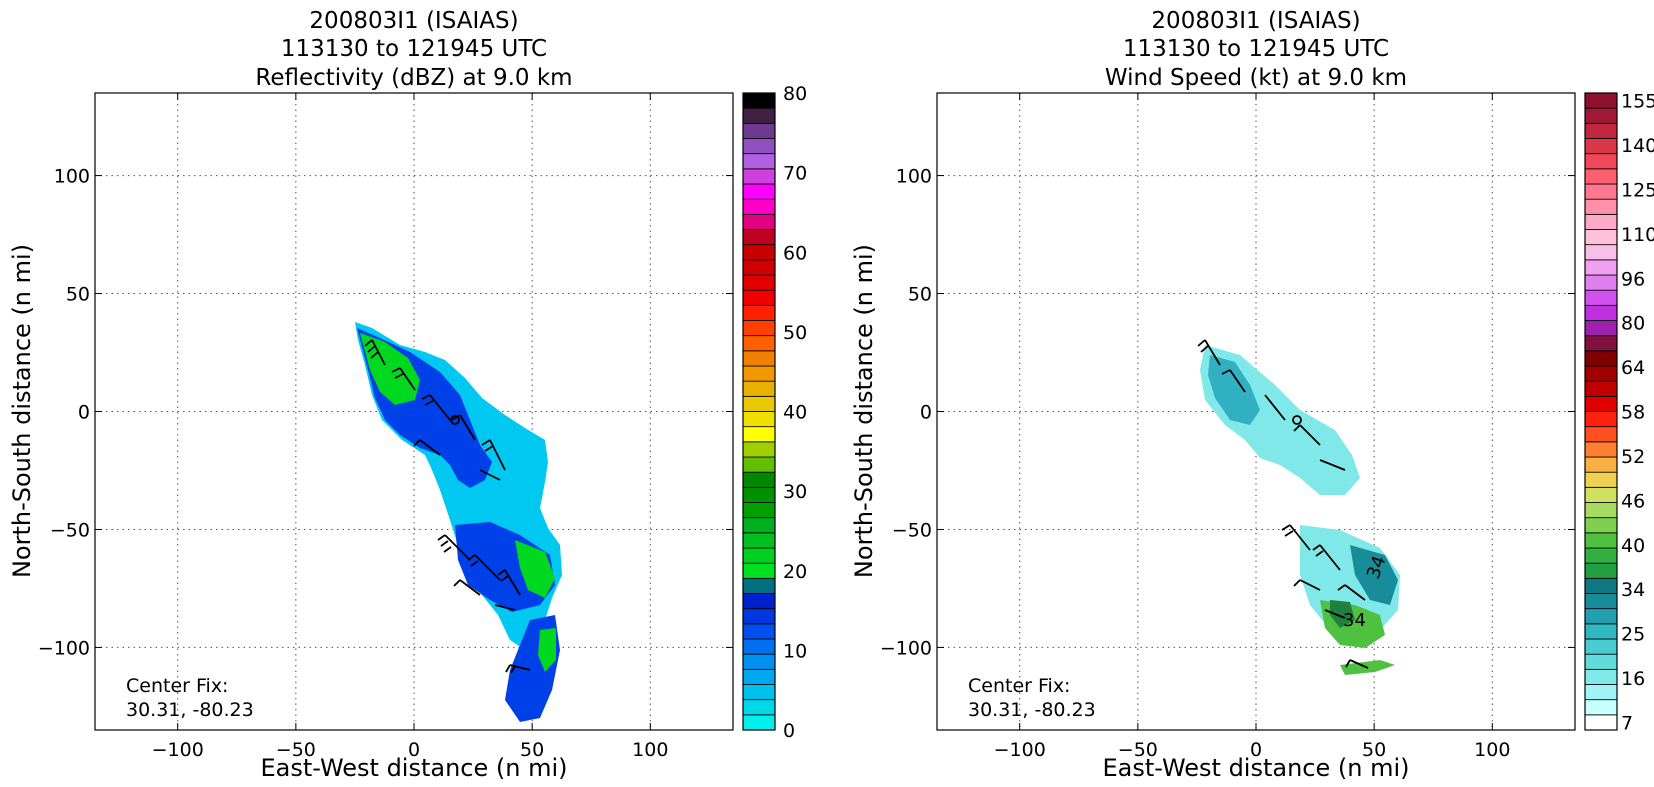 This screenshot has height=787, width=1654. What do you see at coordinates (1633, 279) in the screenshot?
I see `right-colorbar-tick-label: 96` at bounding box center [1633, 279].